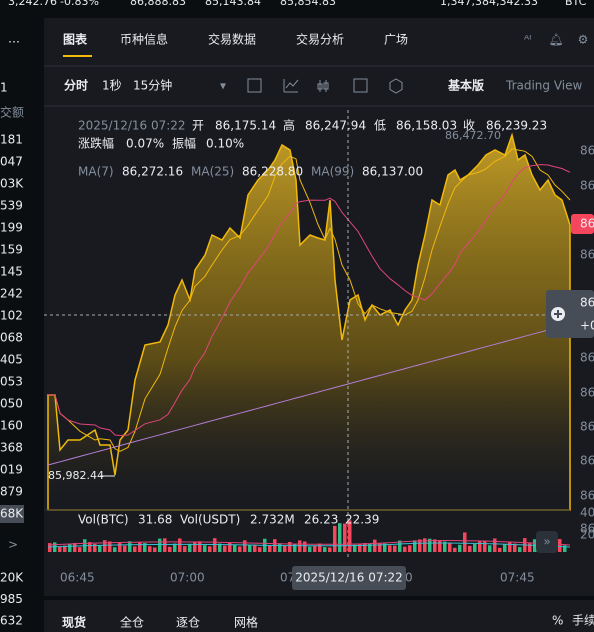 This screenshot has height=632, width=594. Describe the element at coordinates (320, 39) in the screenshot. I see `tab: 交易分析` at that location.